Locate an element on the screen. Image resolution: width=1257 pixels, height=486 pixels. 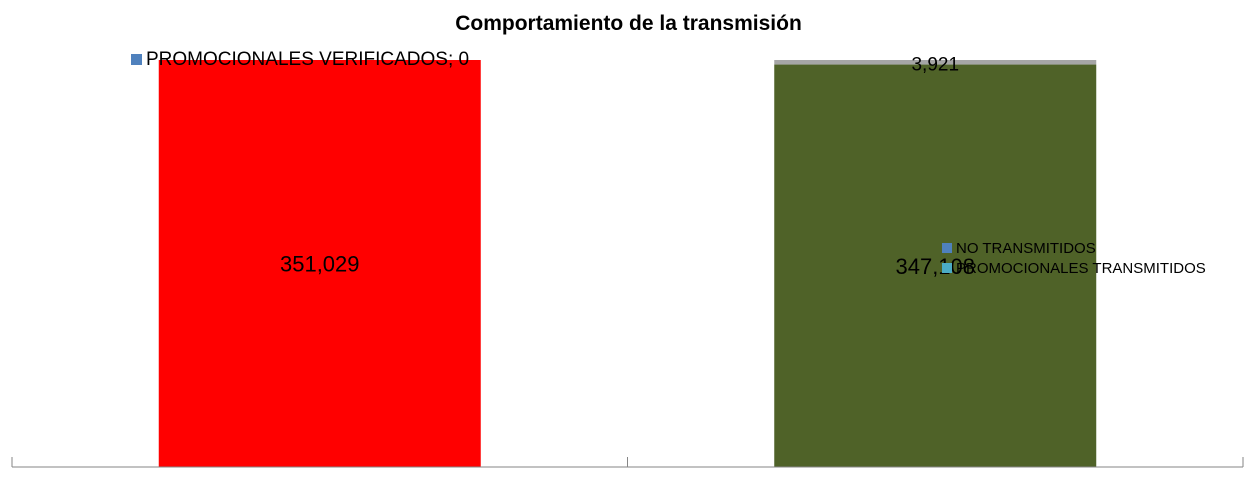
legend-label-1-1: PROMOCIONALES VERIFICADOS; 0 is located at coordinates (307, 59).